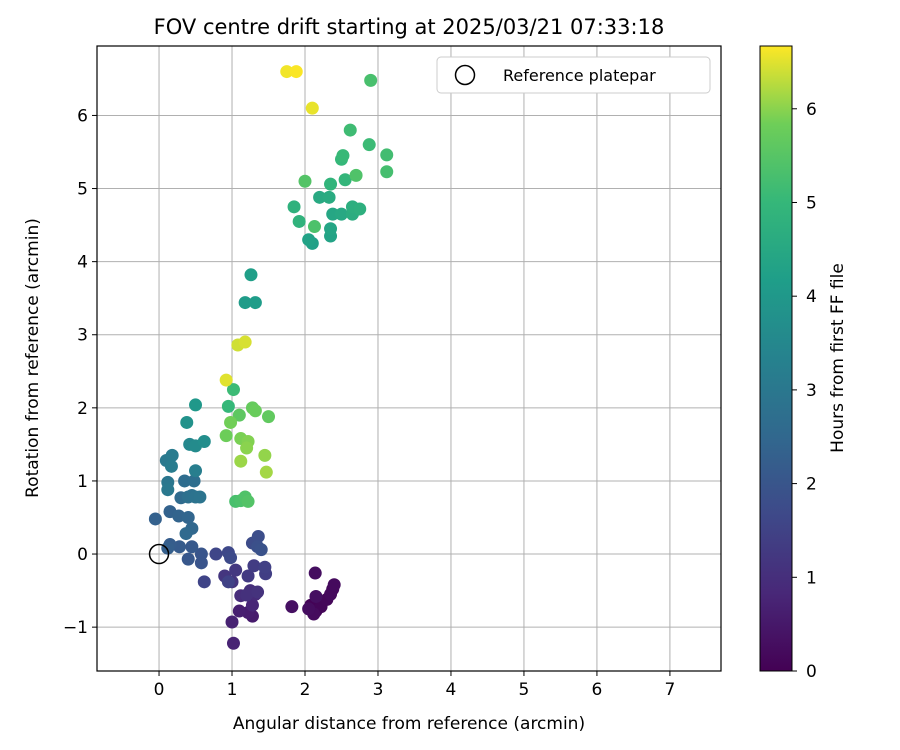 The width and height of the screenshot is (900, 750). I want to click on colorbar-tick-label: 4, so click(811, 297).